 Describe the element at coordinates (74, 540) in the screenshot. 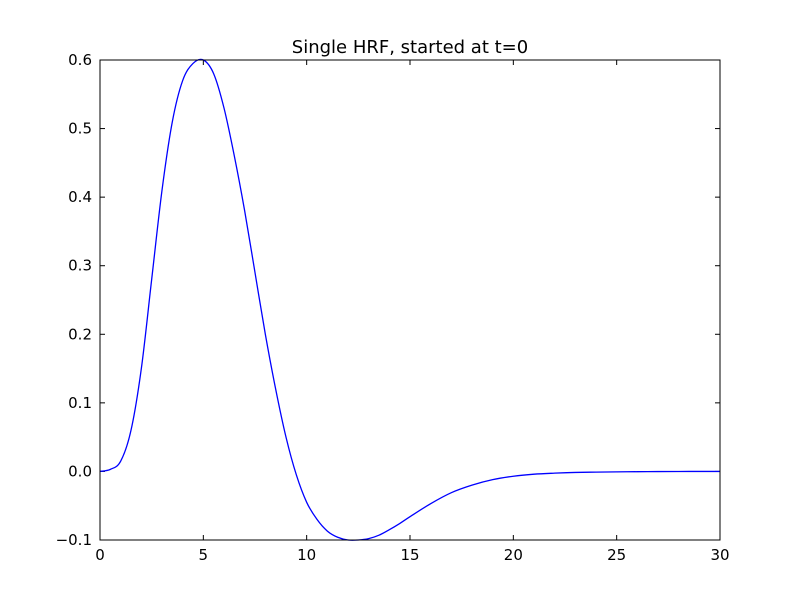

I see `y-tick-label: −0.1` at that location.